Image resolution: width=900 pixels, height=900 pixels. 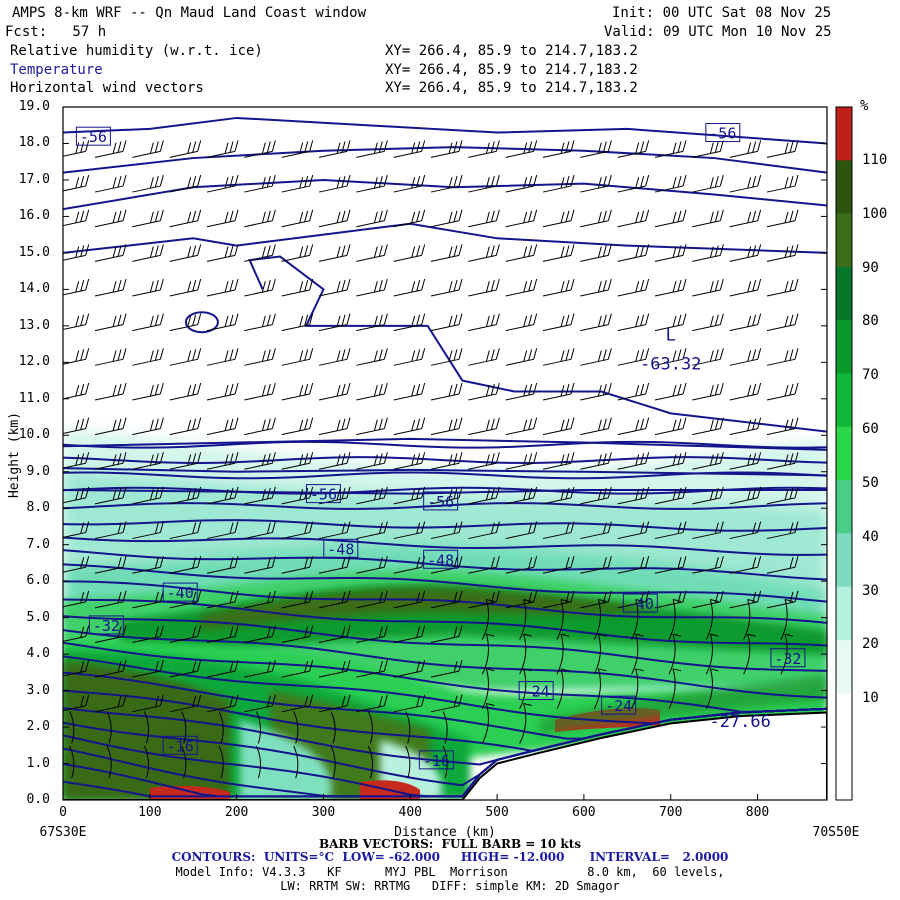 I want to click on x-tick-label: 200, so click(x=236, y=812).